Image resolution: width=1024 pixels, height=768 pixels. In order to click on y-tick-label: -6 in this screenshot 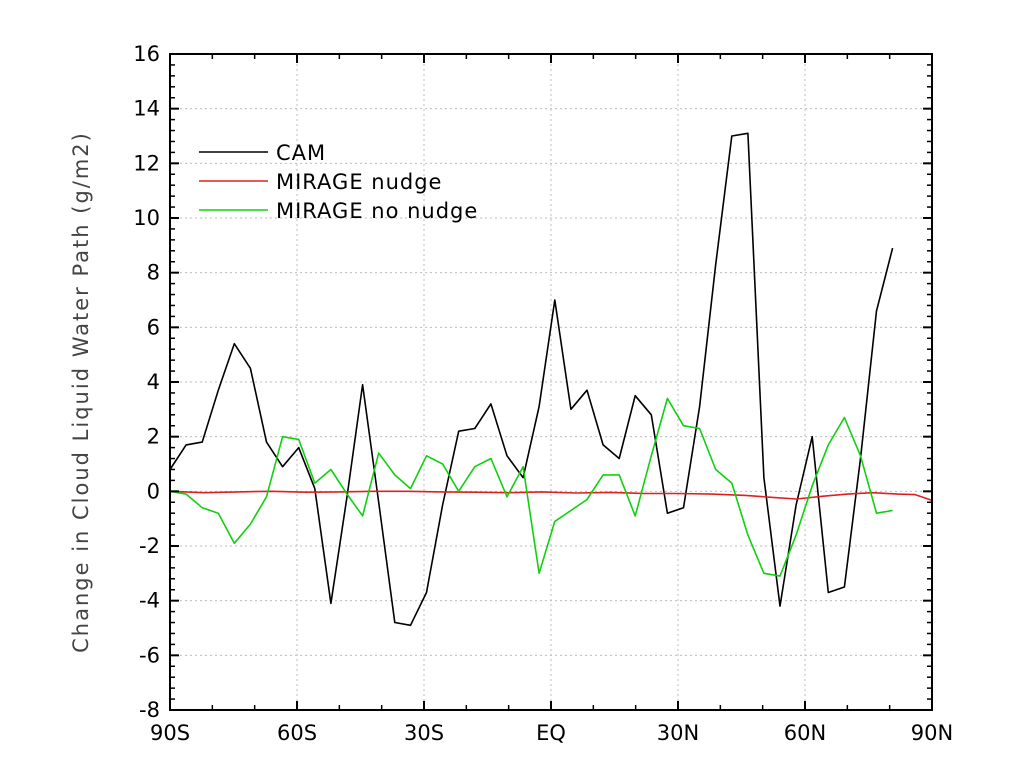, I will do `click(149, 655)`.